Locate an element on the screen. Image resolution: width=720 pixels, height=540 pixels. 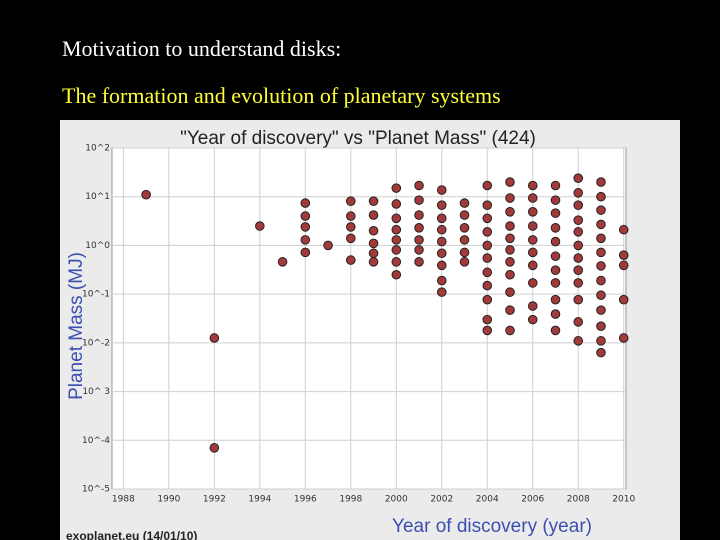
x-tick-label: 1996 is located at coordinates (305, 500).